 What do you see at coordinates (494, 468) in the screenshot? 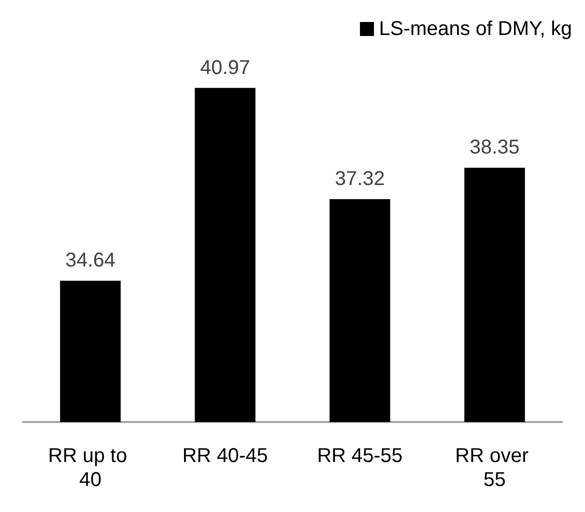
I see `x-tick-label: RR over 55` at bounding box center [494, 468].